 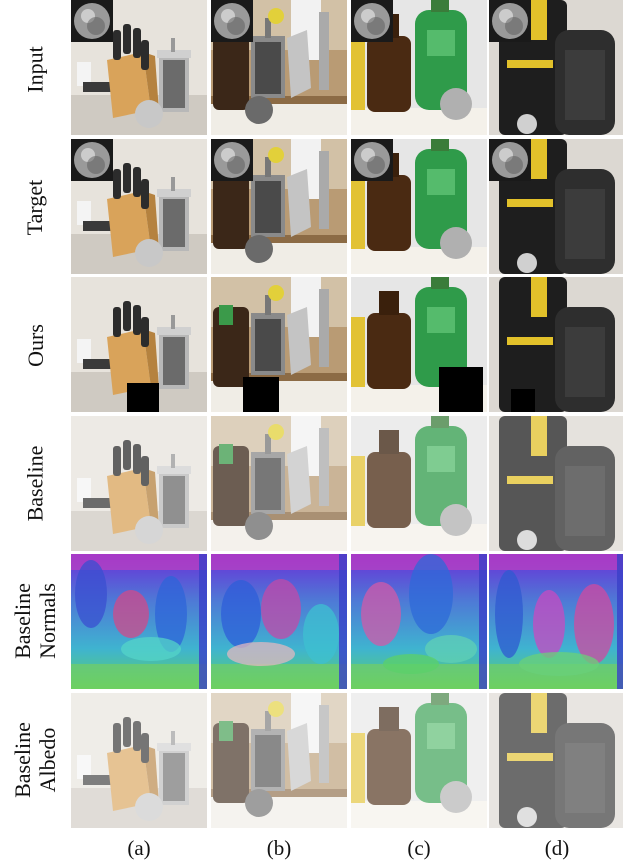 I want to click on photo-baseline-albedo-a, so click(x=139, y=760).